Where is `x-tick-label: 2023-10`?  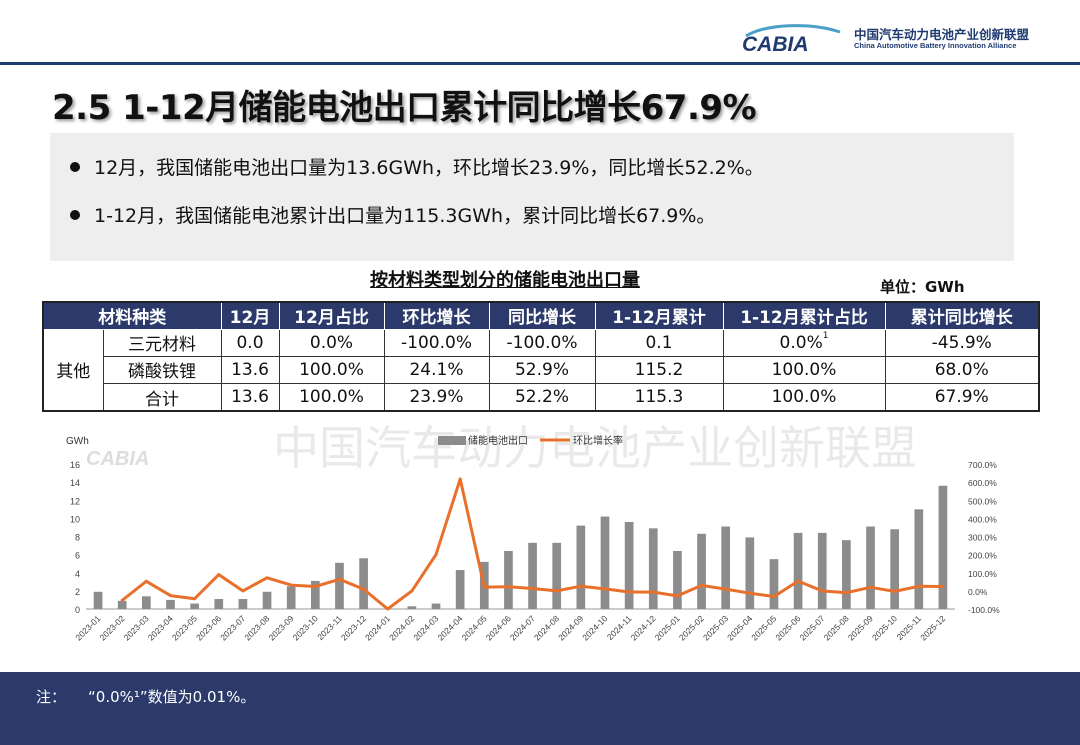 x-tick-label: 2023-10 is located at coordinates (305, 627).